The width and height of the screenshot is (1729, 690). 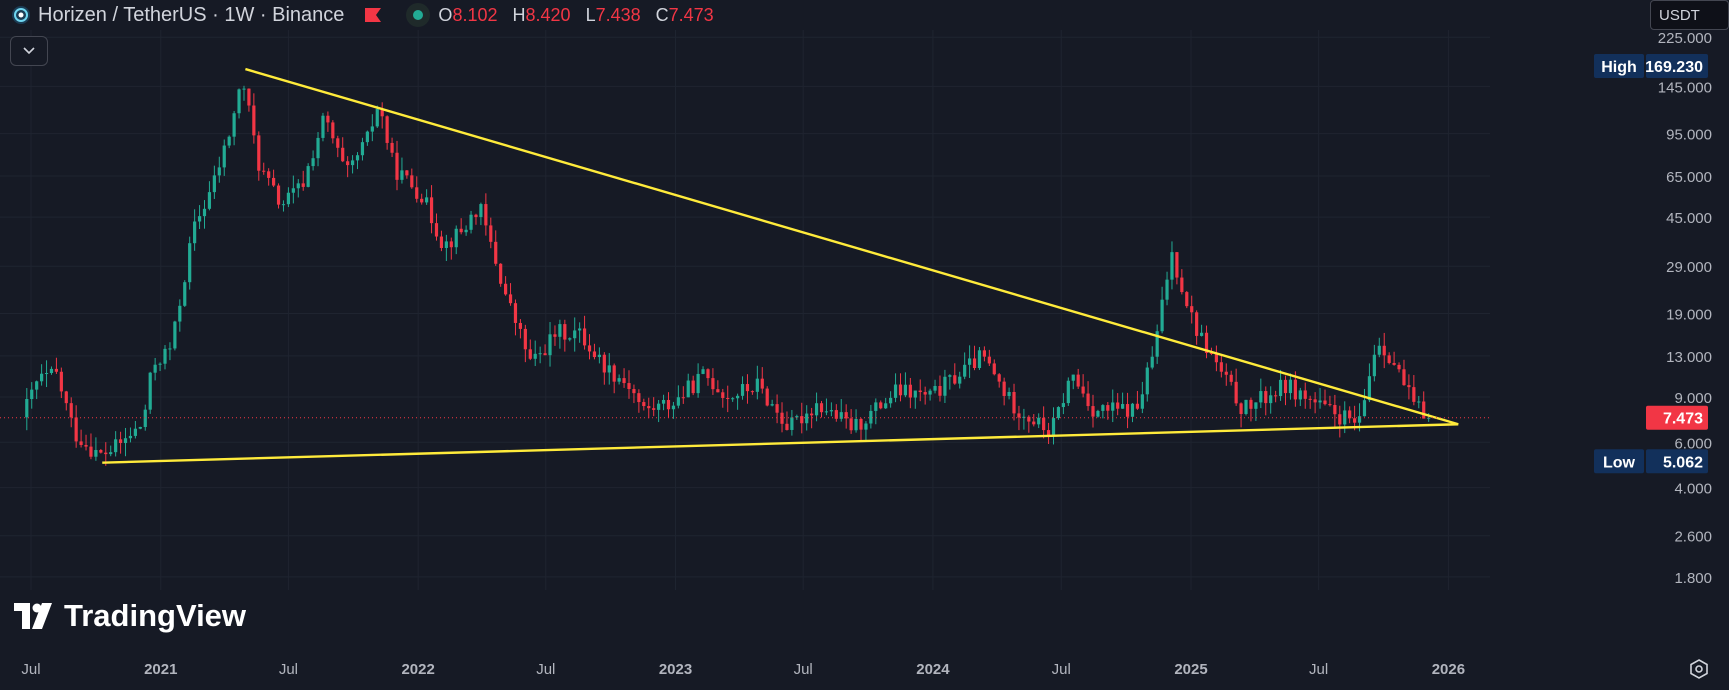 I want to click on high-badge-label-box, so click(x=1619, y=65).